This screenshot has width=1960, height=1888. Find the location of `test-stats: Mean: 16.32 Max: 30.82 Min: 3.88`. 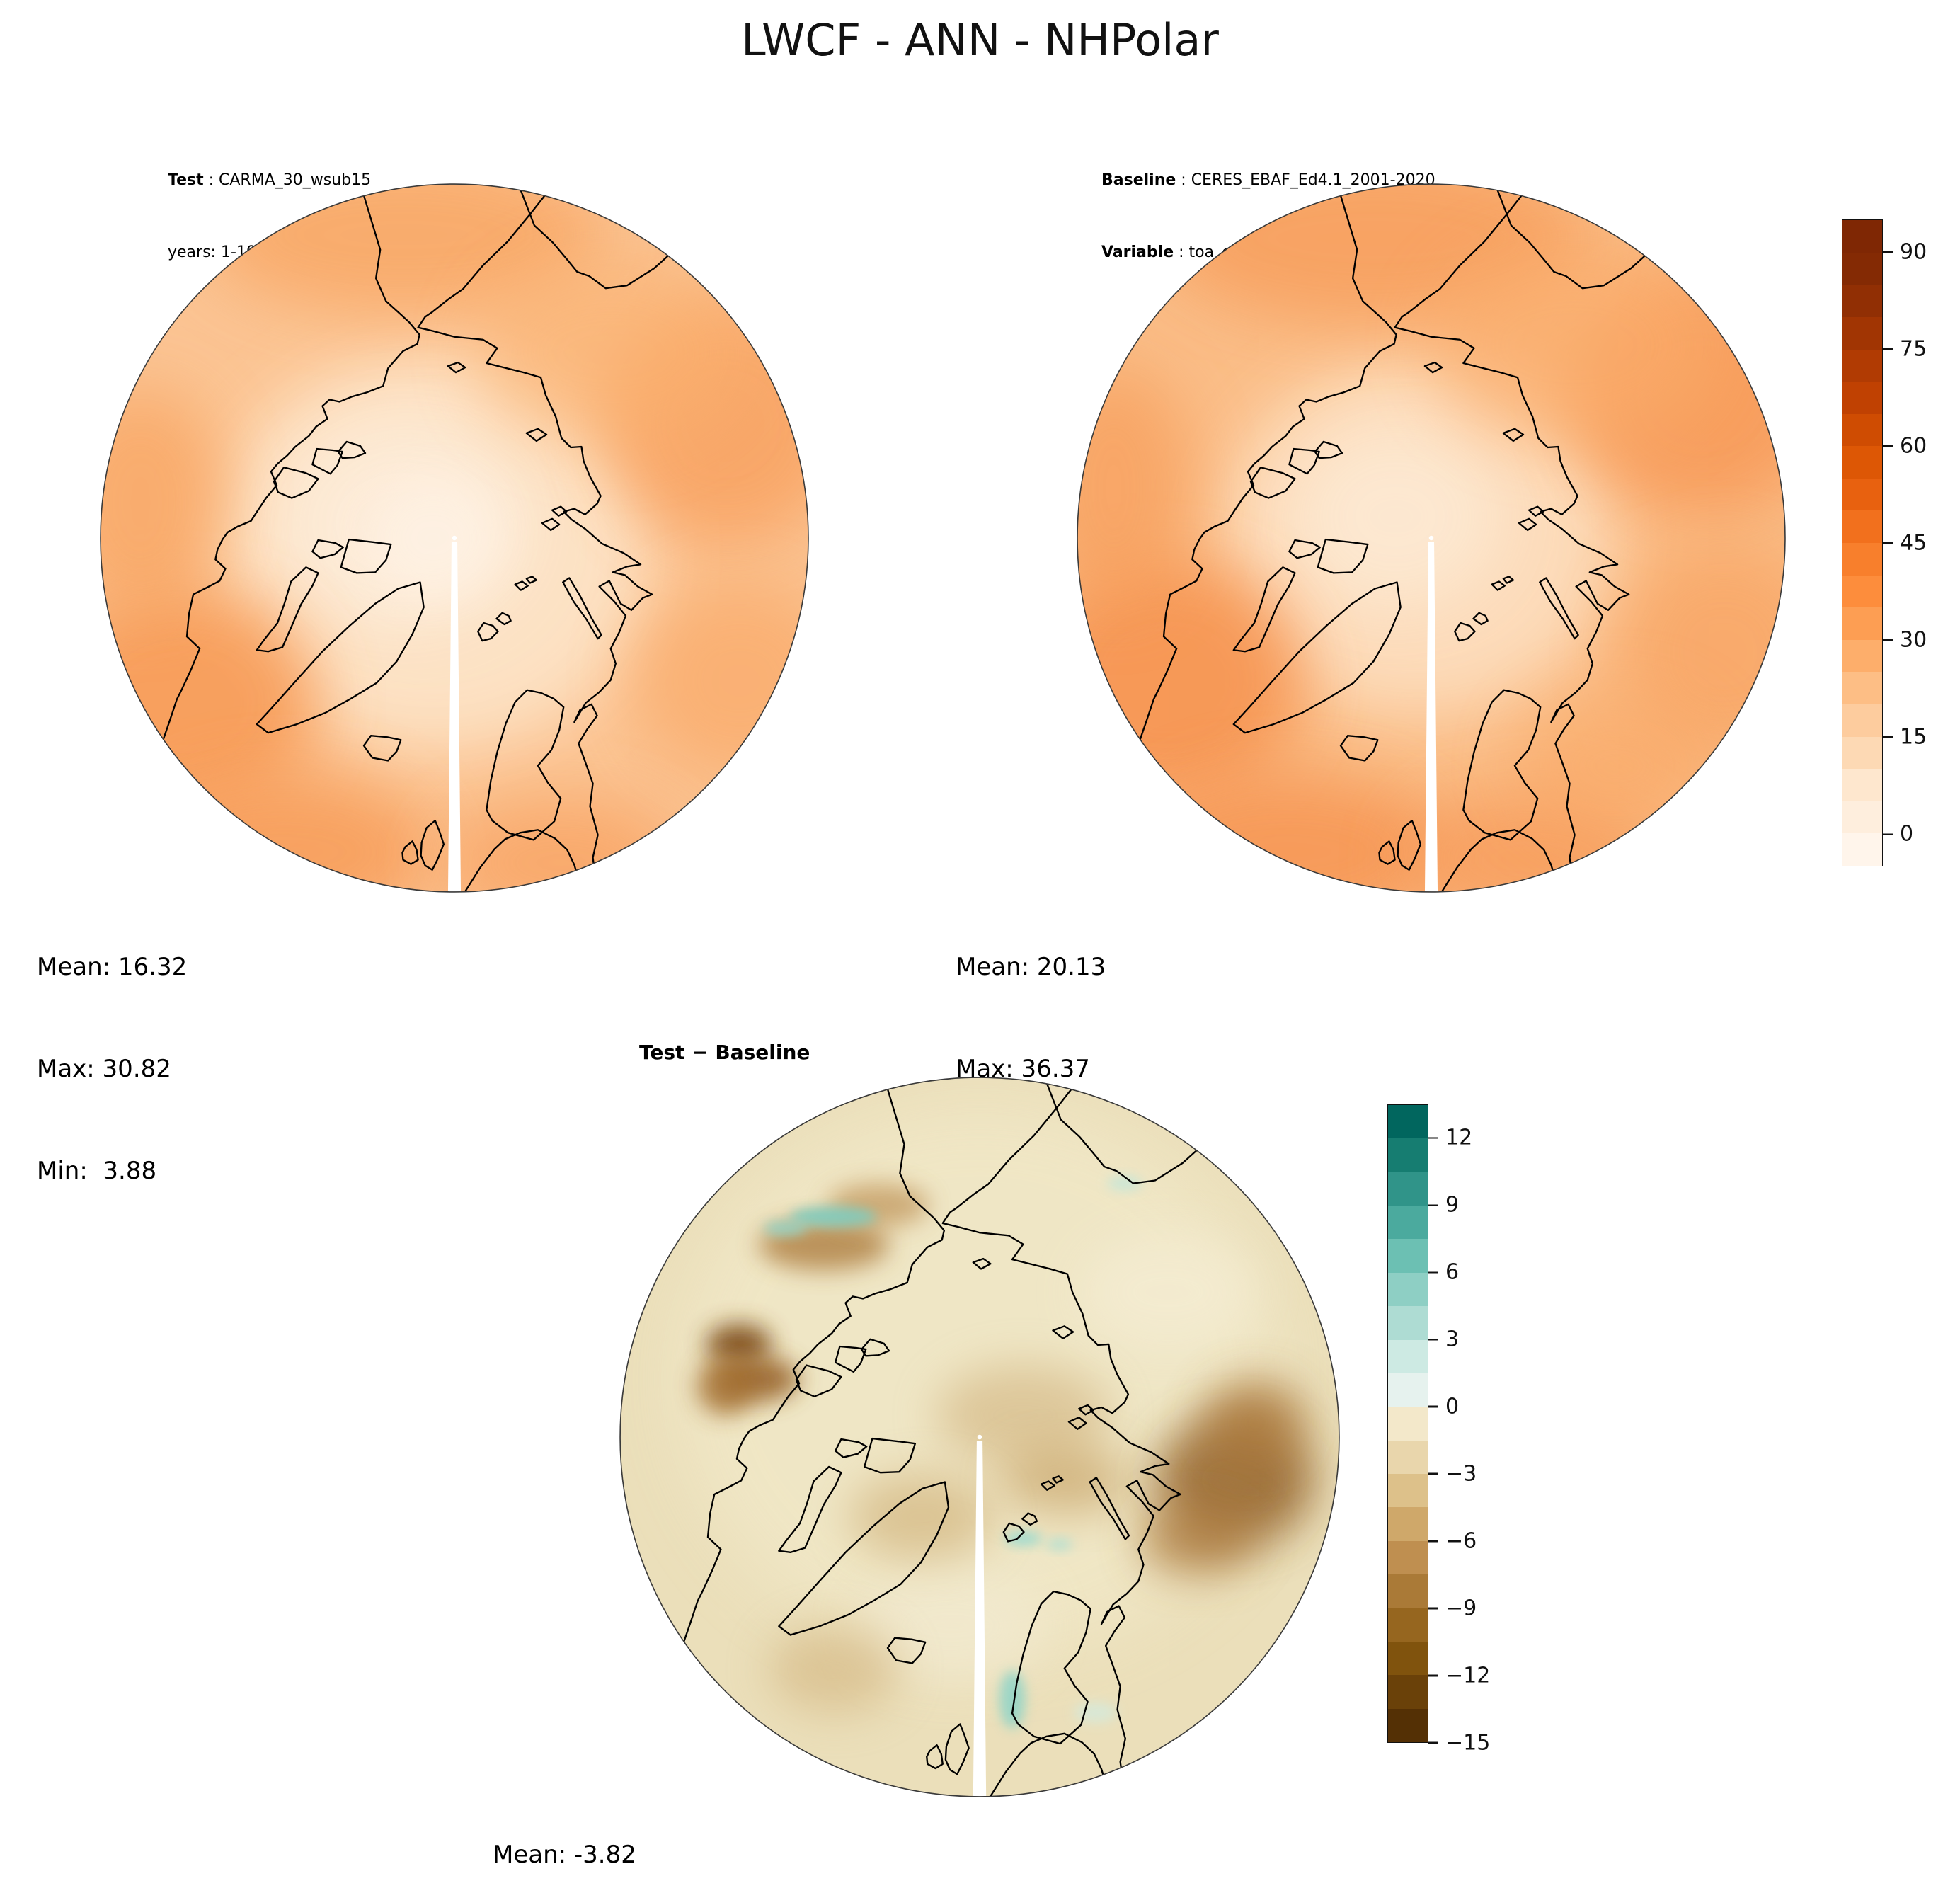

test-stats: Mean: 16.32 Max: 30.82 Min: 3.88 is located at coordinates (112, 1069).